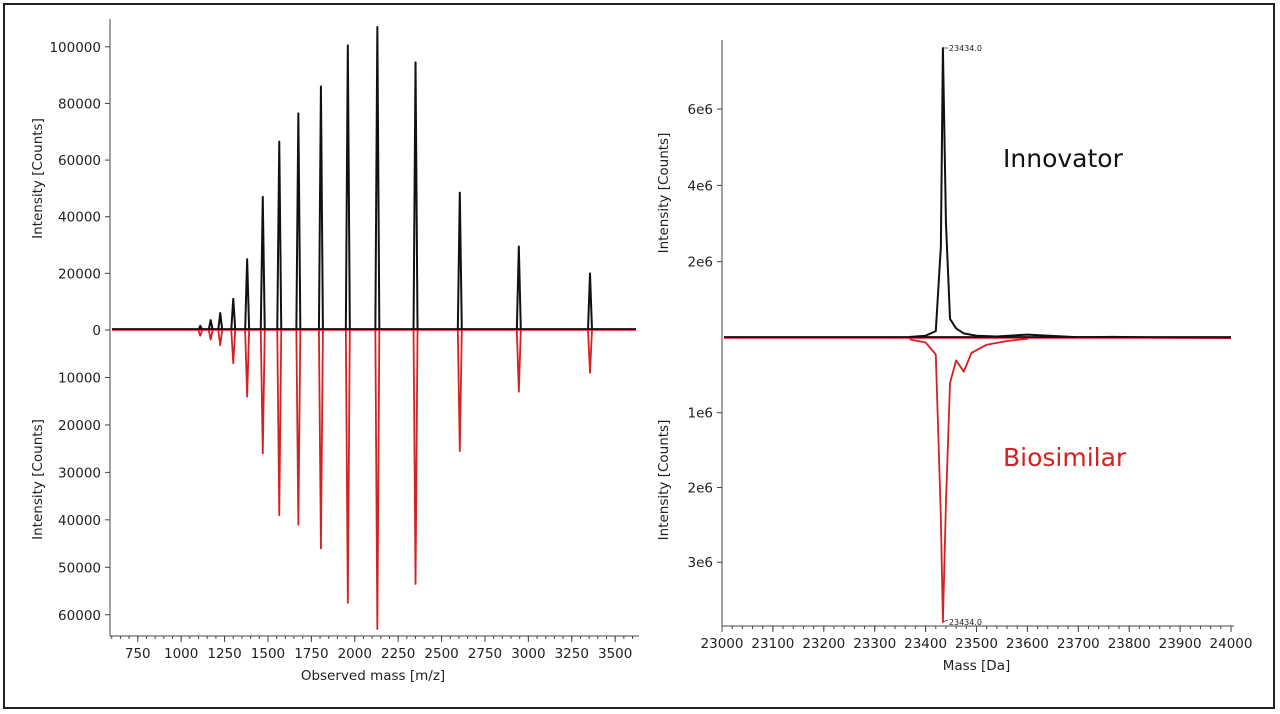 This screenshot has height=714, width=1280. Describe the element at coordinates (79, 426) in the screenshot. I see `y-tick-label-bottom: 20000` at that location.